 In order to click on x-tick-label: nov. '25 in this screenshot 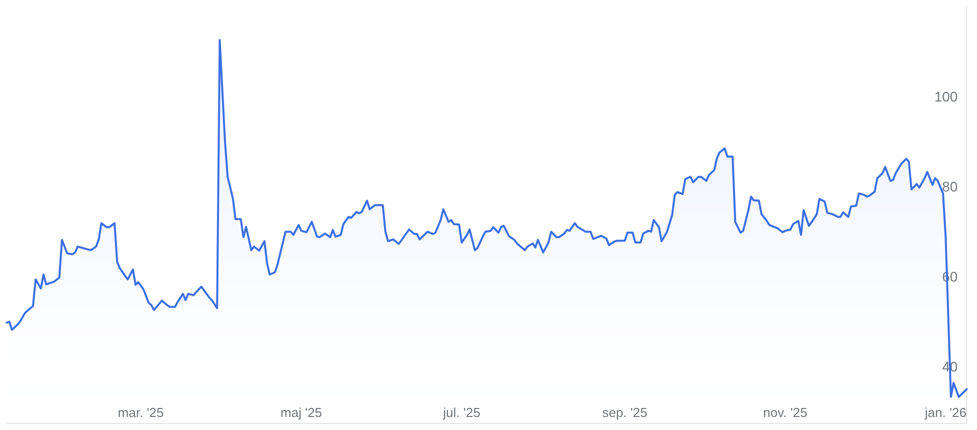, I will do `click(785, 412)`.